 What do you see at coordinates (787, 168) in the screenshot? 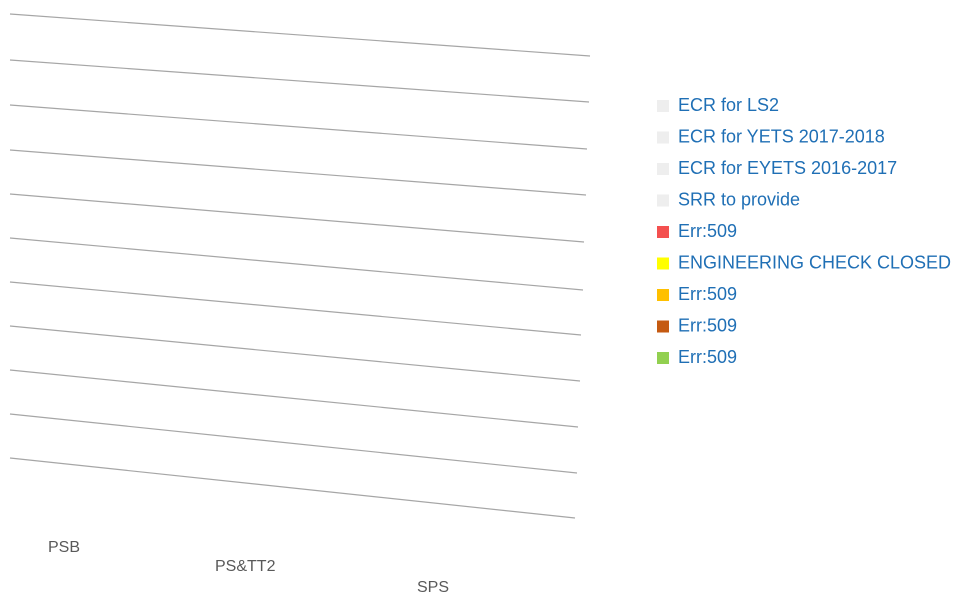
I see `legend-label: ECR for EYETS 2016-2017` at bounding box center [787, 168].